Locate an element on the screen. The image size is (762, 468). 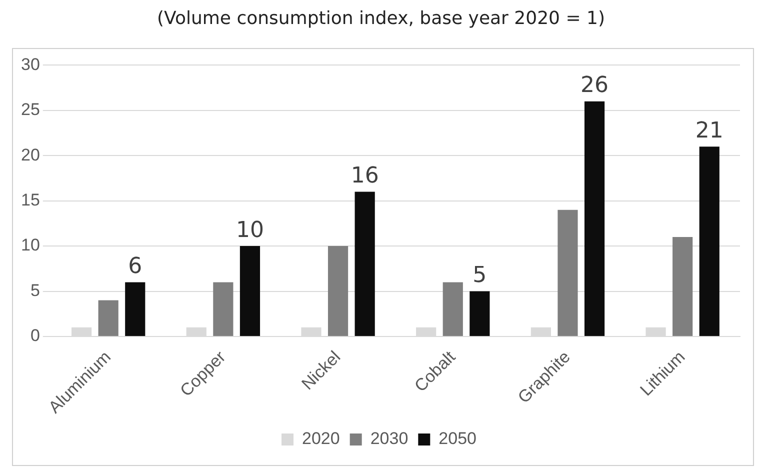
y-tick-label: 15 is located at coordinates (30, 200).